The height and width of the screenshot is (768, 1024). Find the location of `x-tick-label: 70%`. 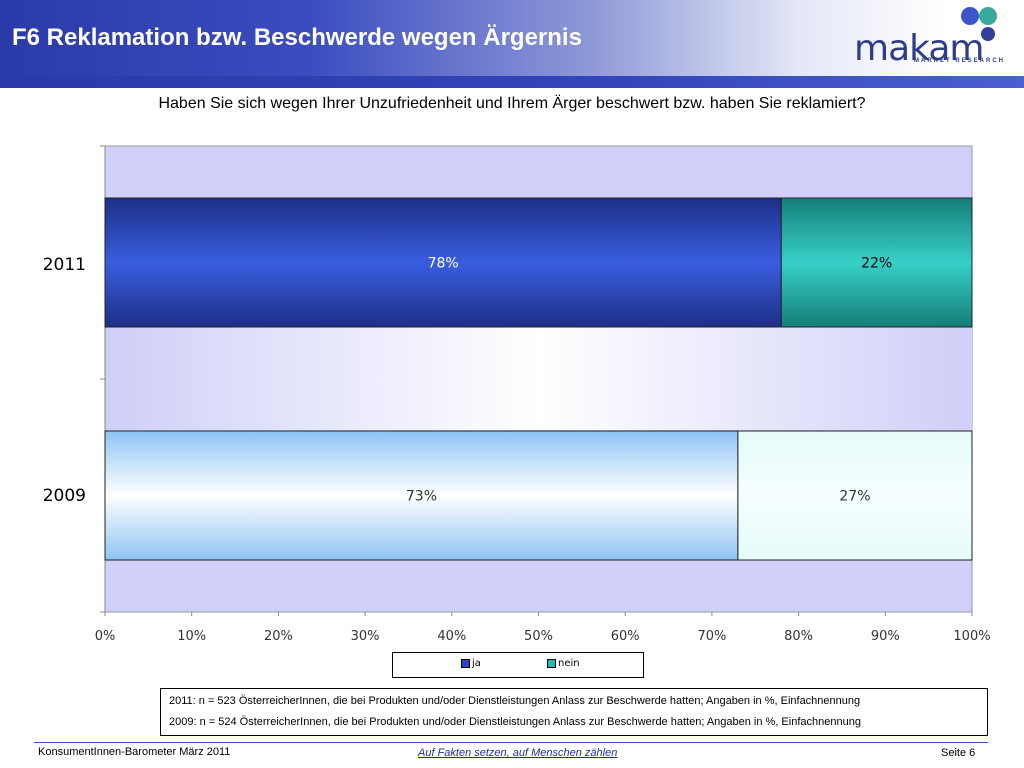

x-tick-label: 70% is located at coordinates (711, 636).